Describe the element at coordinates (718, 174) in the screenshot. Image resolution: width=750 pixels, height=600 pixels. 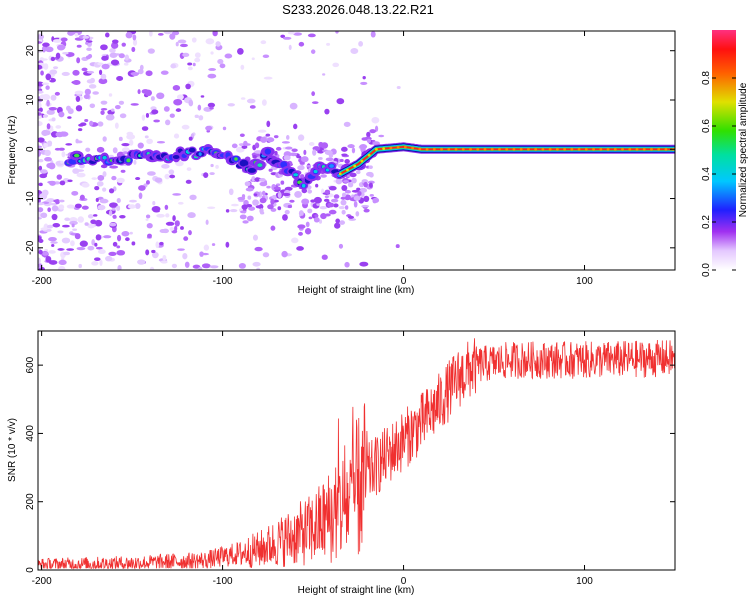
I see `colorbar-ticks: 0.0 0.2 0.4 0.6 0.8` at that location.